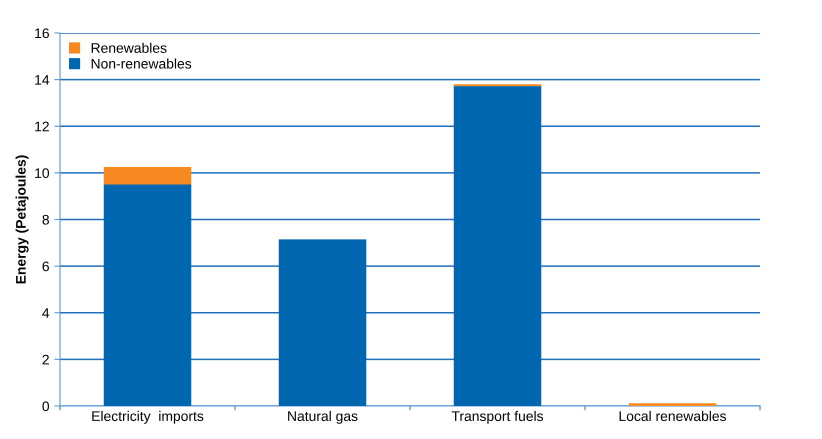 The image size is (822, 439). Describe the element at coordinates (42, 127) in the screenshot. I see `y-tick-label: 12` at that location.